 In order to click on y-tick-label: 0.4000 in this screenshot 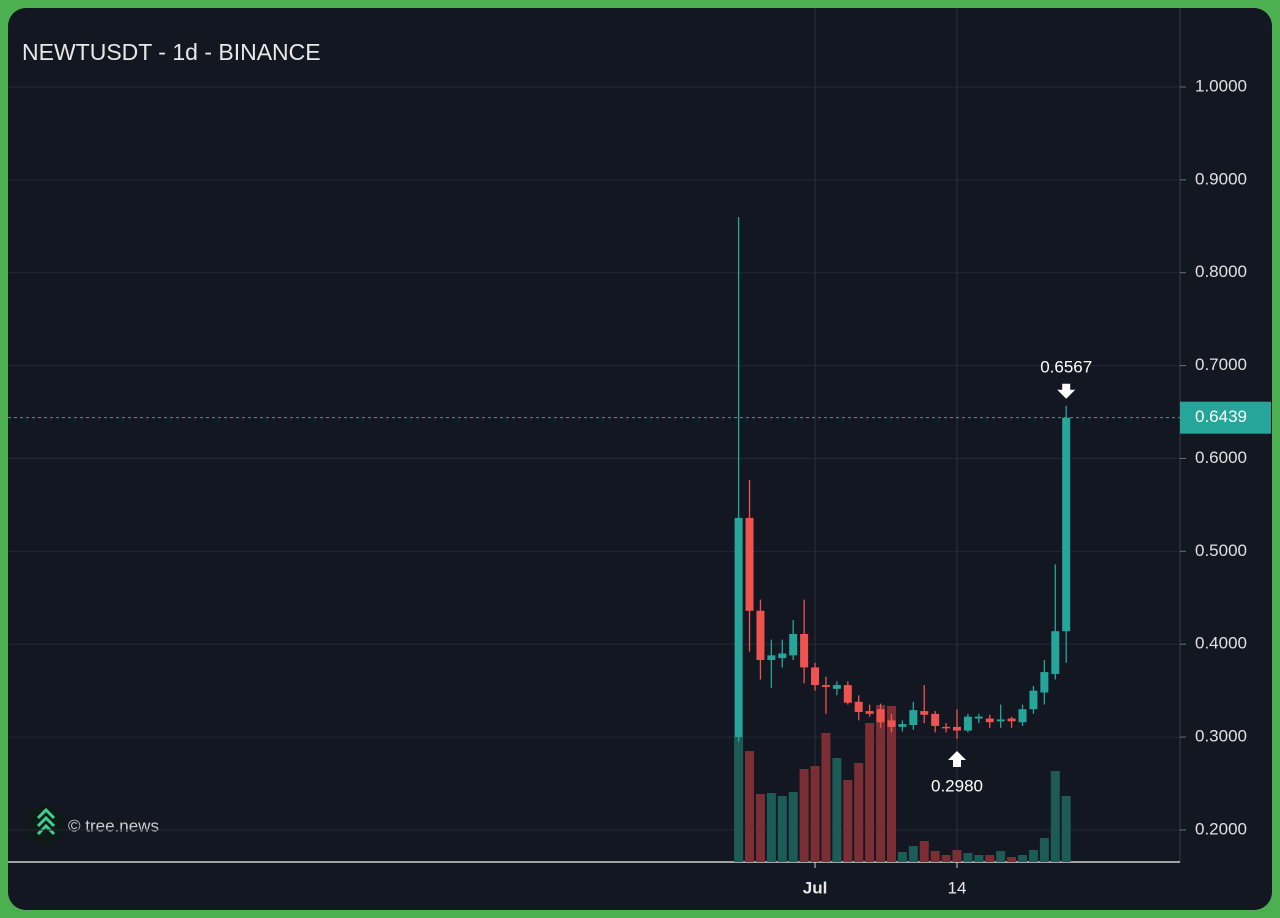, I will do `click(1221, 643)`.